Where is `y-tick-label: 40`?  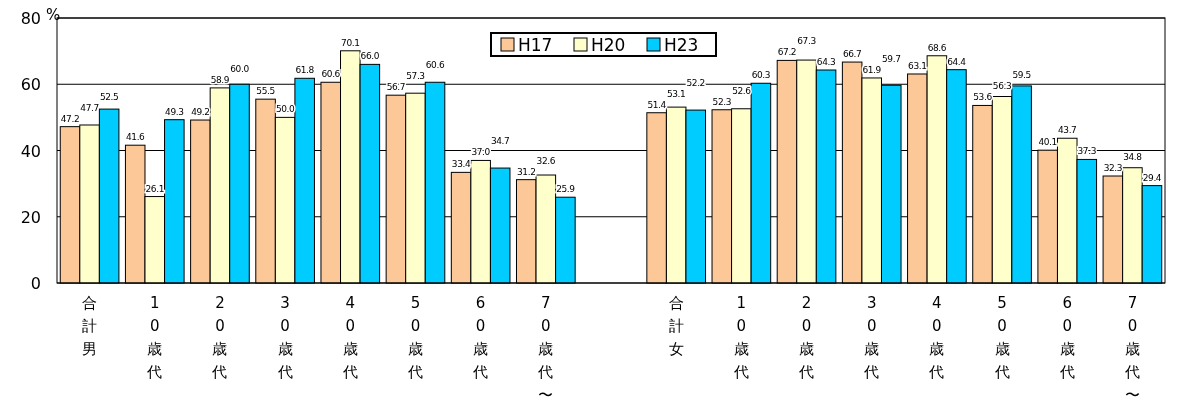
y-tick-label: 40 is located at coordinates (30, 151).